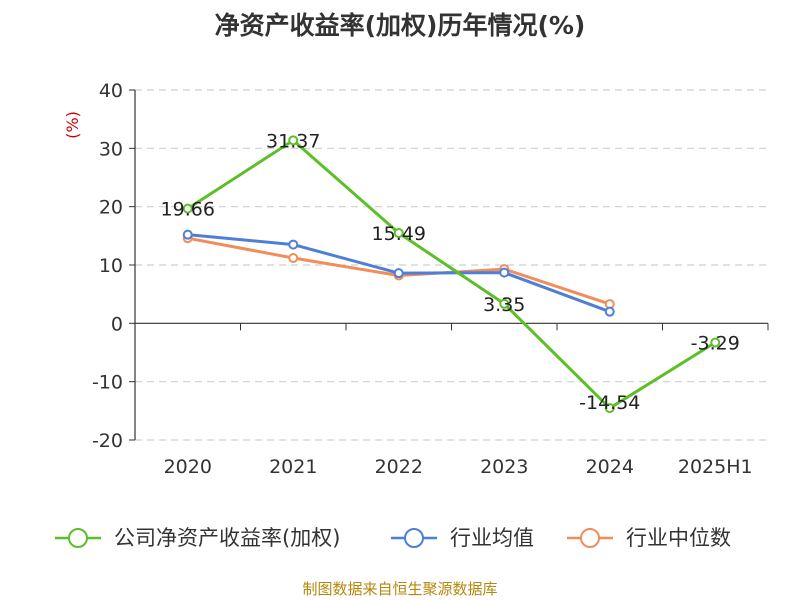  I want to click on y-tick-label: 20, so click(111, 208).